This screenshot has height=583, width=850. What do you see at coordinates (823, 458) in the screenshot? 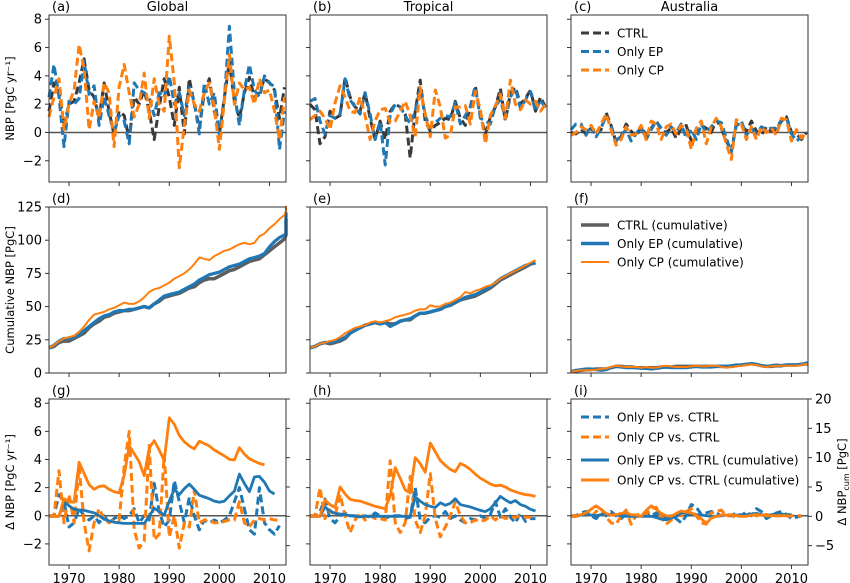
I see `y-tick-label-right: 10` at bounding box center [823, 458].